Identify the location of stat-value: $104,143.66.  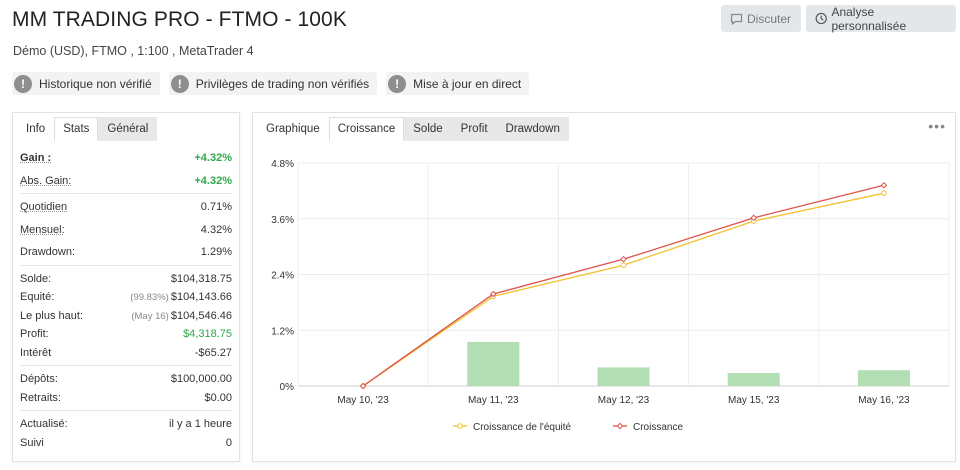
(201, 297).